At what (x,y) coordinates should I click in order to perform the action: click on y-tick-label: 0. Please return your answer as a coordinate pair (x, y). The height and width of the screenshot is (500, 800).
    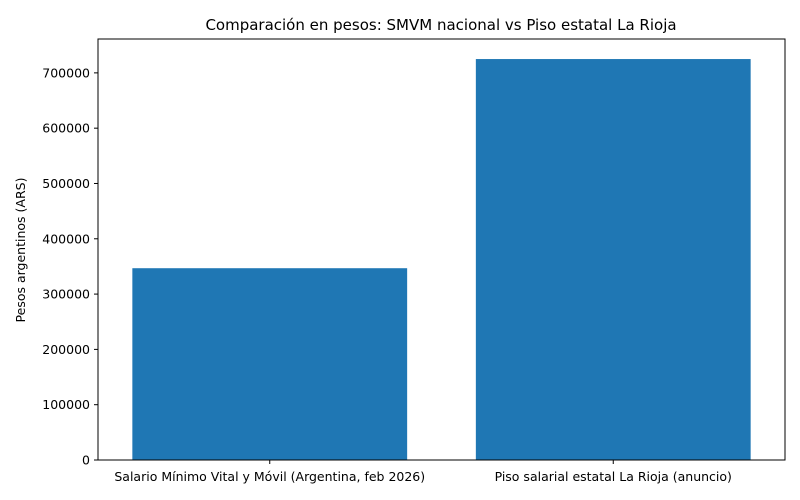
    Looking at the image, I should click on (86, 460).